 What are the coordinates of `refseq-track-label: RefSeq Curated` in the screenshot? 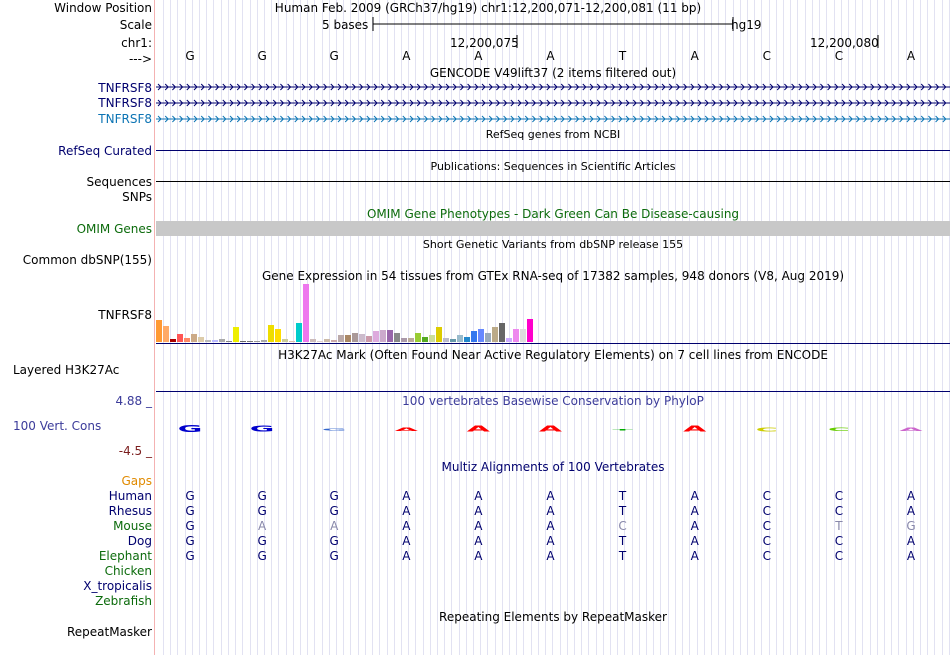 It's located at (105, 151).